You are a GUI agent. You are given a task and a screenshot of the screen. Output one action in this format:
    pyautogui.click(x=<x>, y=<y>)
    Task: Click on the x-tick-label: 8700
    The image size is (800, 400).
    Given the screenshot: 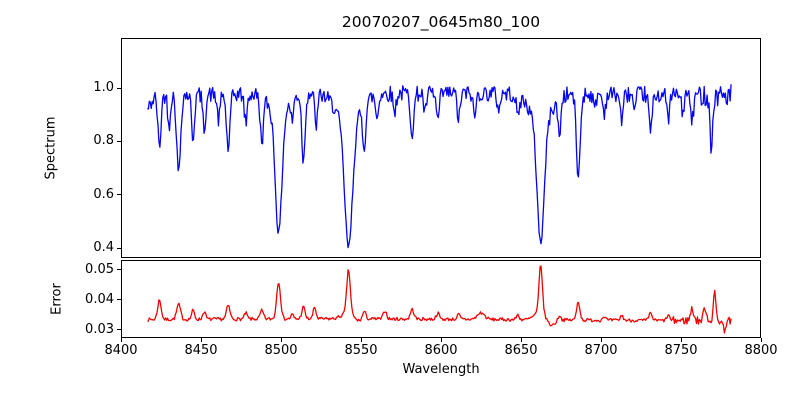 What is the action you would take?
    pyautogui.click(x=601, y=350)
    